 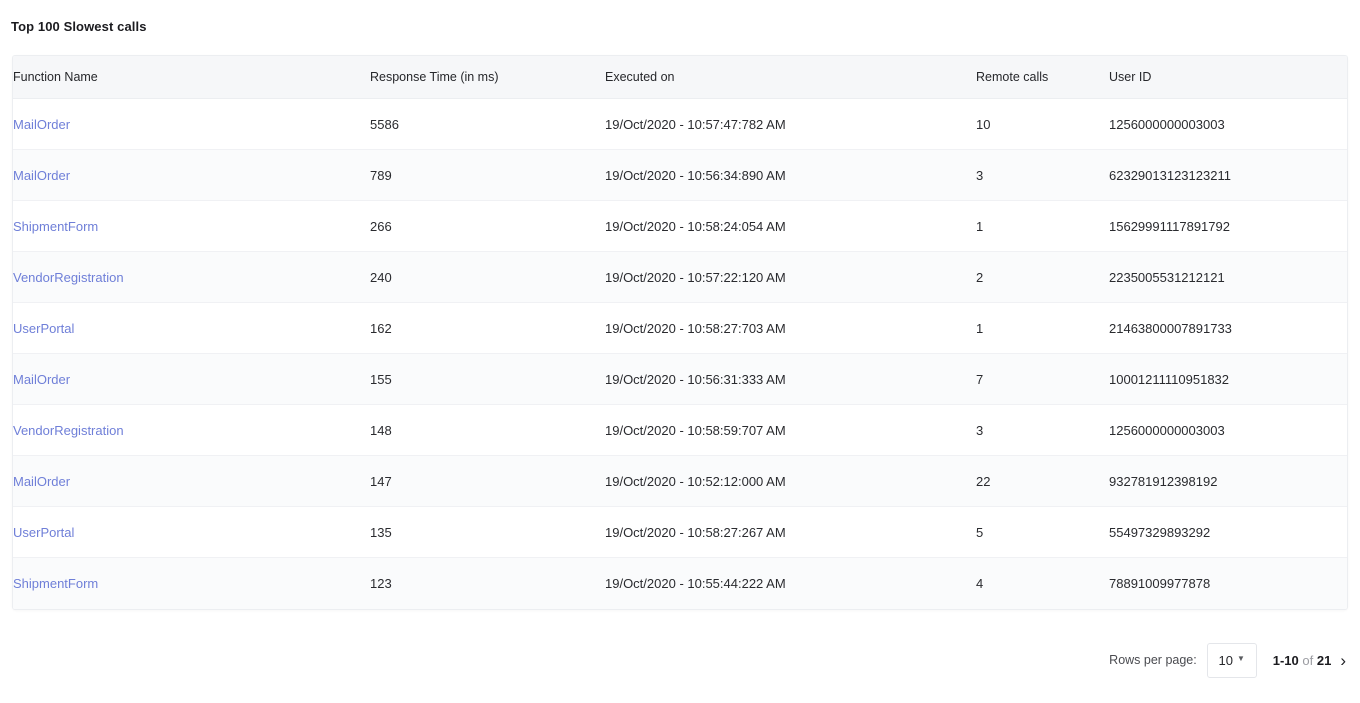 I want to click on cell-response-time: 266, so click(x=487, y=226).